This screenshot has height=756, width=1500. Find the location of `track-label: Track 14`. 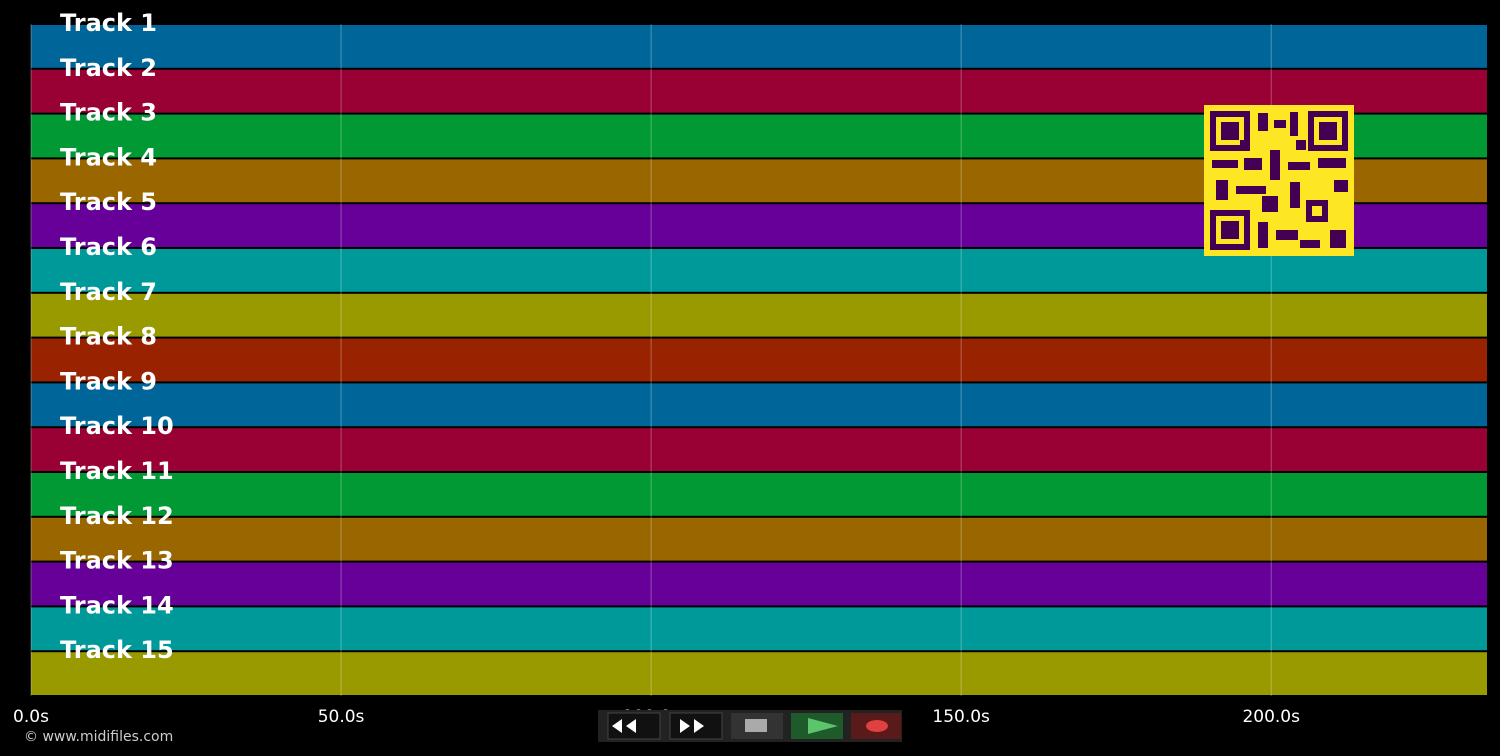

track-label: Track 14 is located at coordinates (117, 605).